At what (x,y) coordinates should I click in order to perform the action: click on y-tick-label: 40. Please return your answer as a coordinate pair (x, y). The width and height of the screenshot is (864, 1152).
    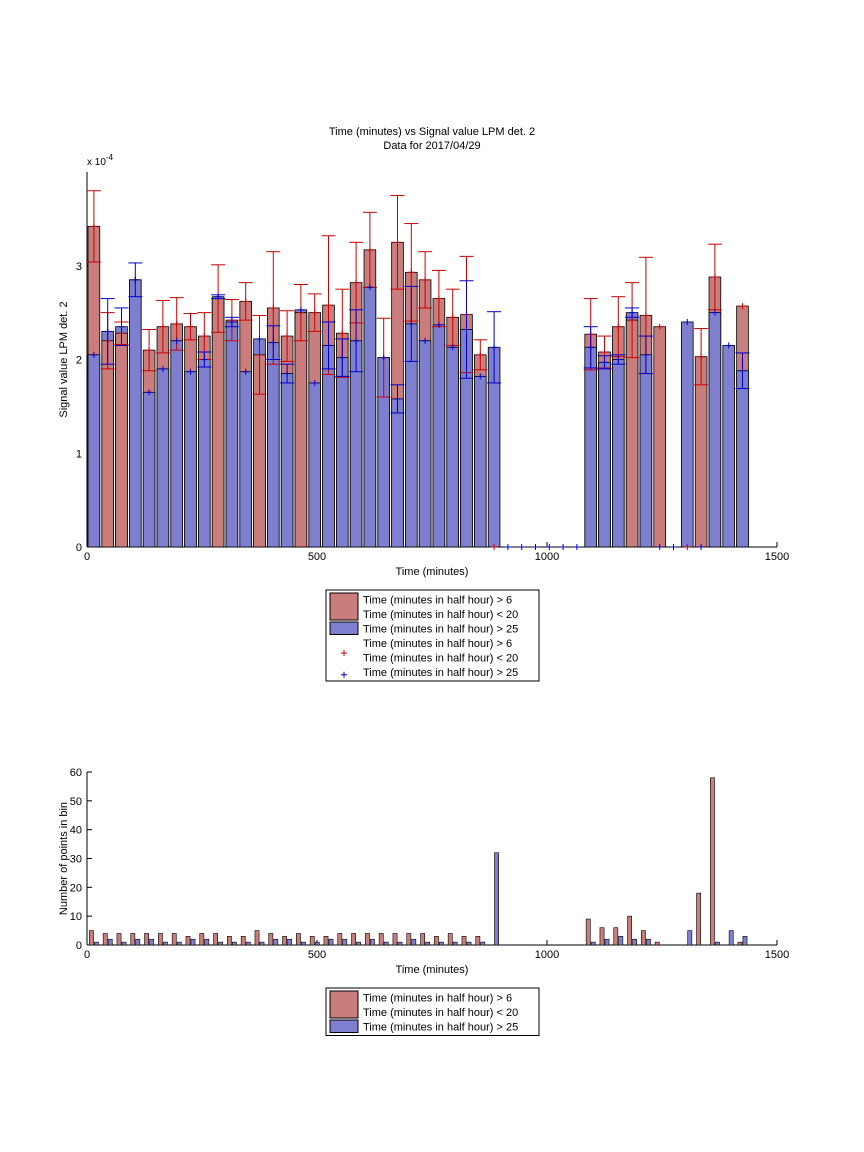
    Looking at the image, I should click on (76, 831).